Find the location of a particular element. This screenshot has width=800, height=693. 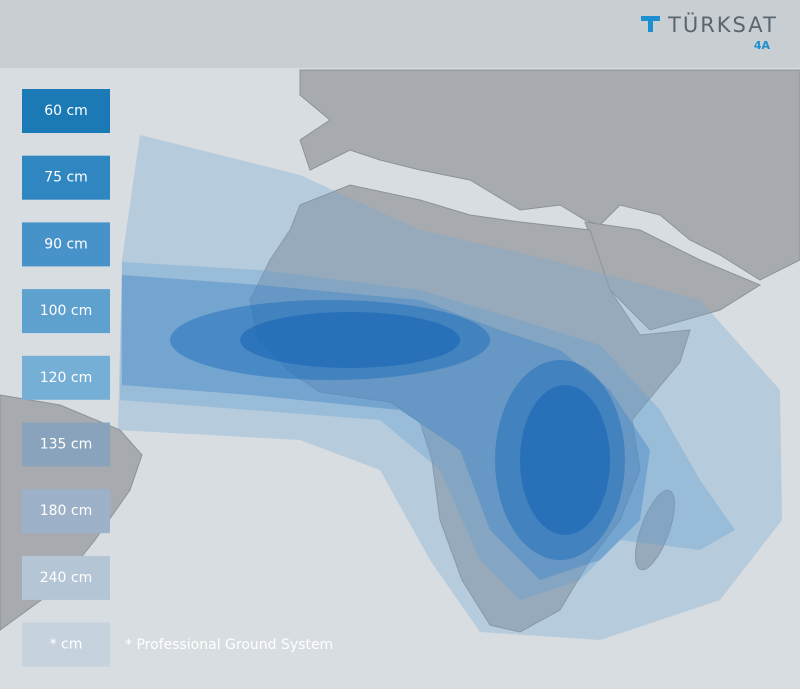

legend-label: 75 cm is located at coordinates (66, 178).